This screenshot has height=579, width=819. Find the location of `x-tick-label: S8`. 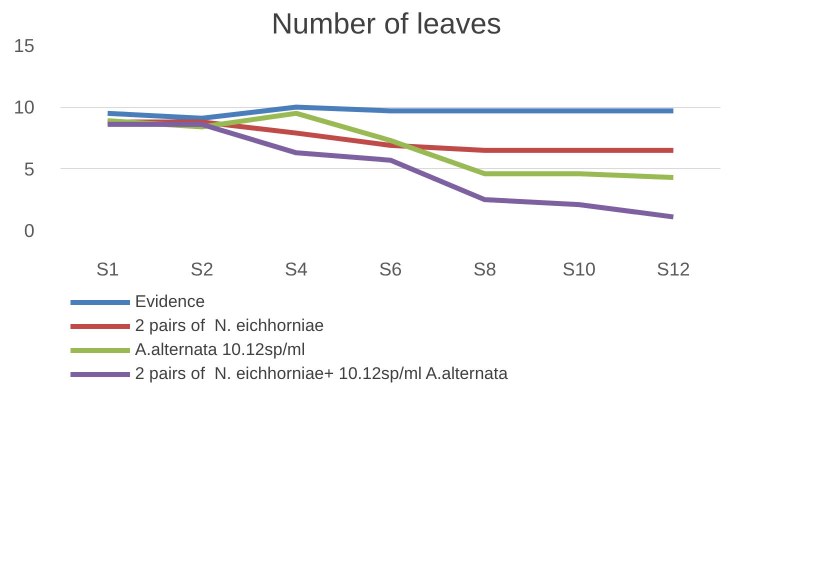

x-tick-label: S8 is located at coordinates (484, 269).